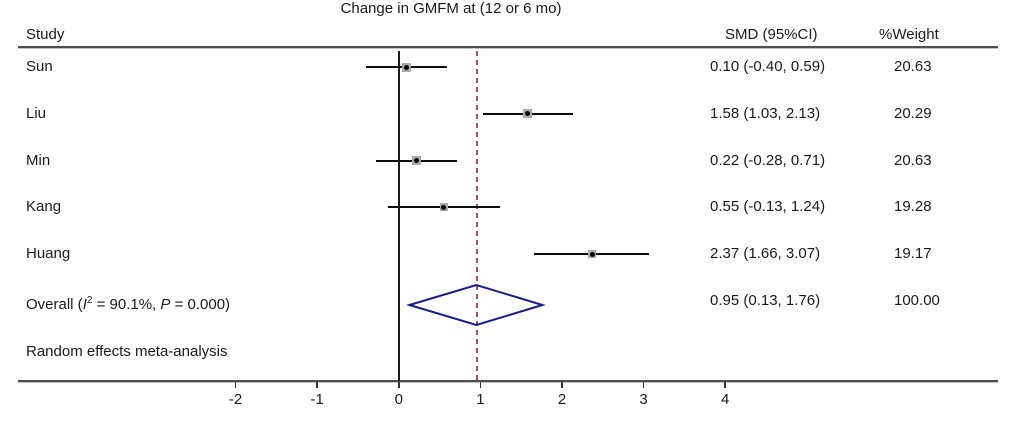 Image resolution: width=1015 pixels, height=424 pixels. I want to click on study-label: Min, so click(38, 160).